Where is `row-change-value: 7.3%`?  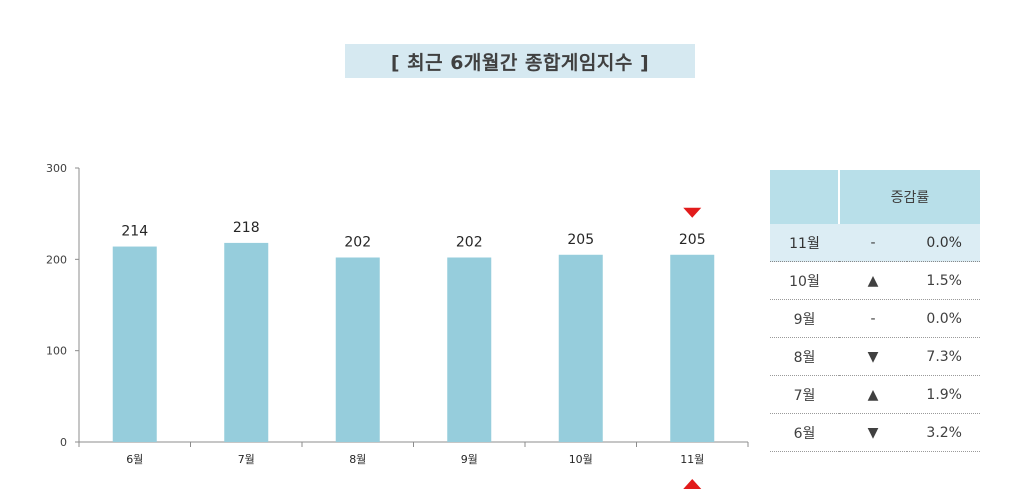
row-change-value: 7.3% is located at coordinates (943, 356).